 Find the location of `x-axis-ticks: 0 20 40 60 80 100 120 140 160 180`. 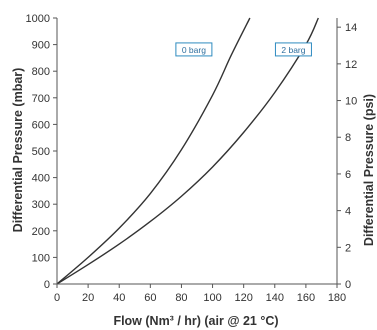

x-axis-ticks: 0 20 40 60 80 100 120 140 160 180 is located at coordinates (200, 294).